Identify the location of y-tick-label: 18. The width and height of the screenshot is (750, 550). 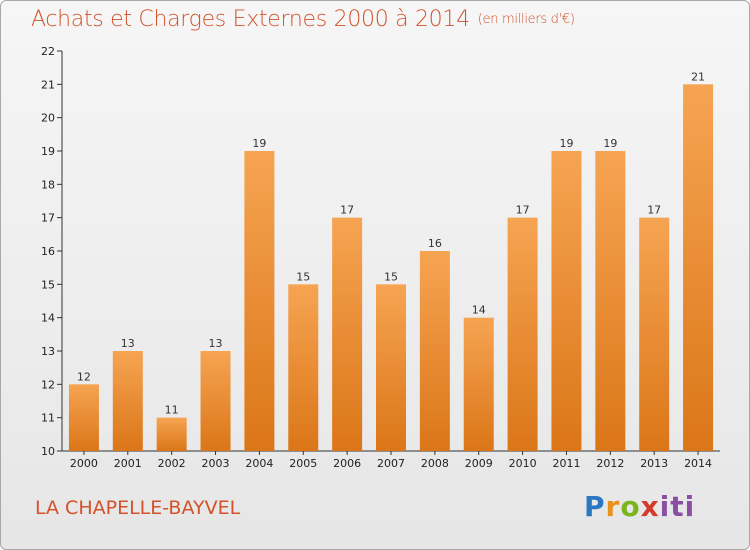
(48, 184).